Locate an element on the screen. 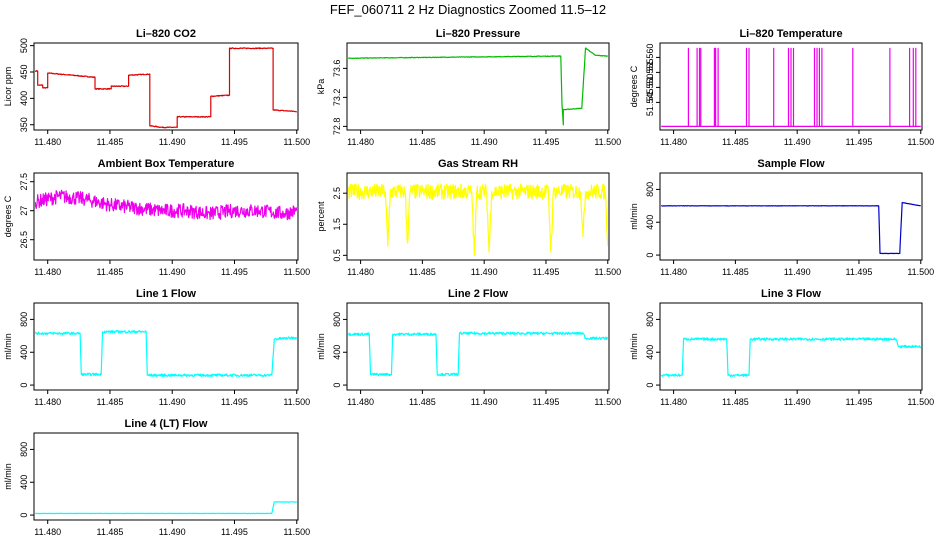  chart-title: Line 3 Flow is located at coordinates (791, 294).